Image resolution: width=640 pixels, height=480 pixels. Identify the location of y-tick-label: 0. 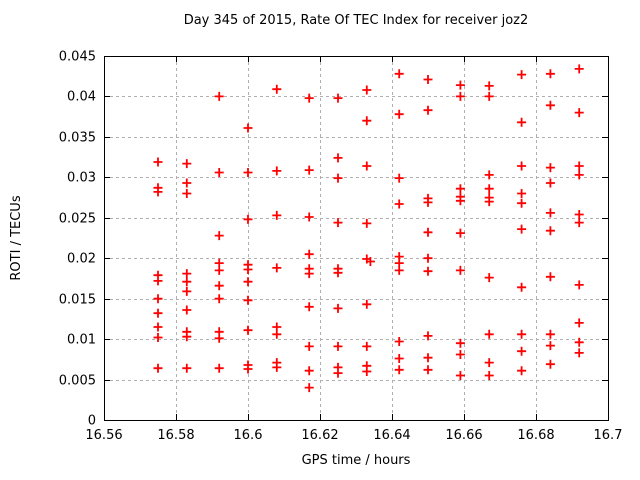
(92, 421).